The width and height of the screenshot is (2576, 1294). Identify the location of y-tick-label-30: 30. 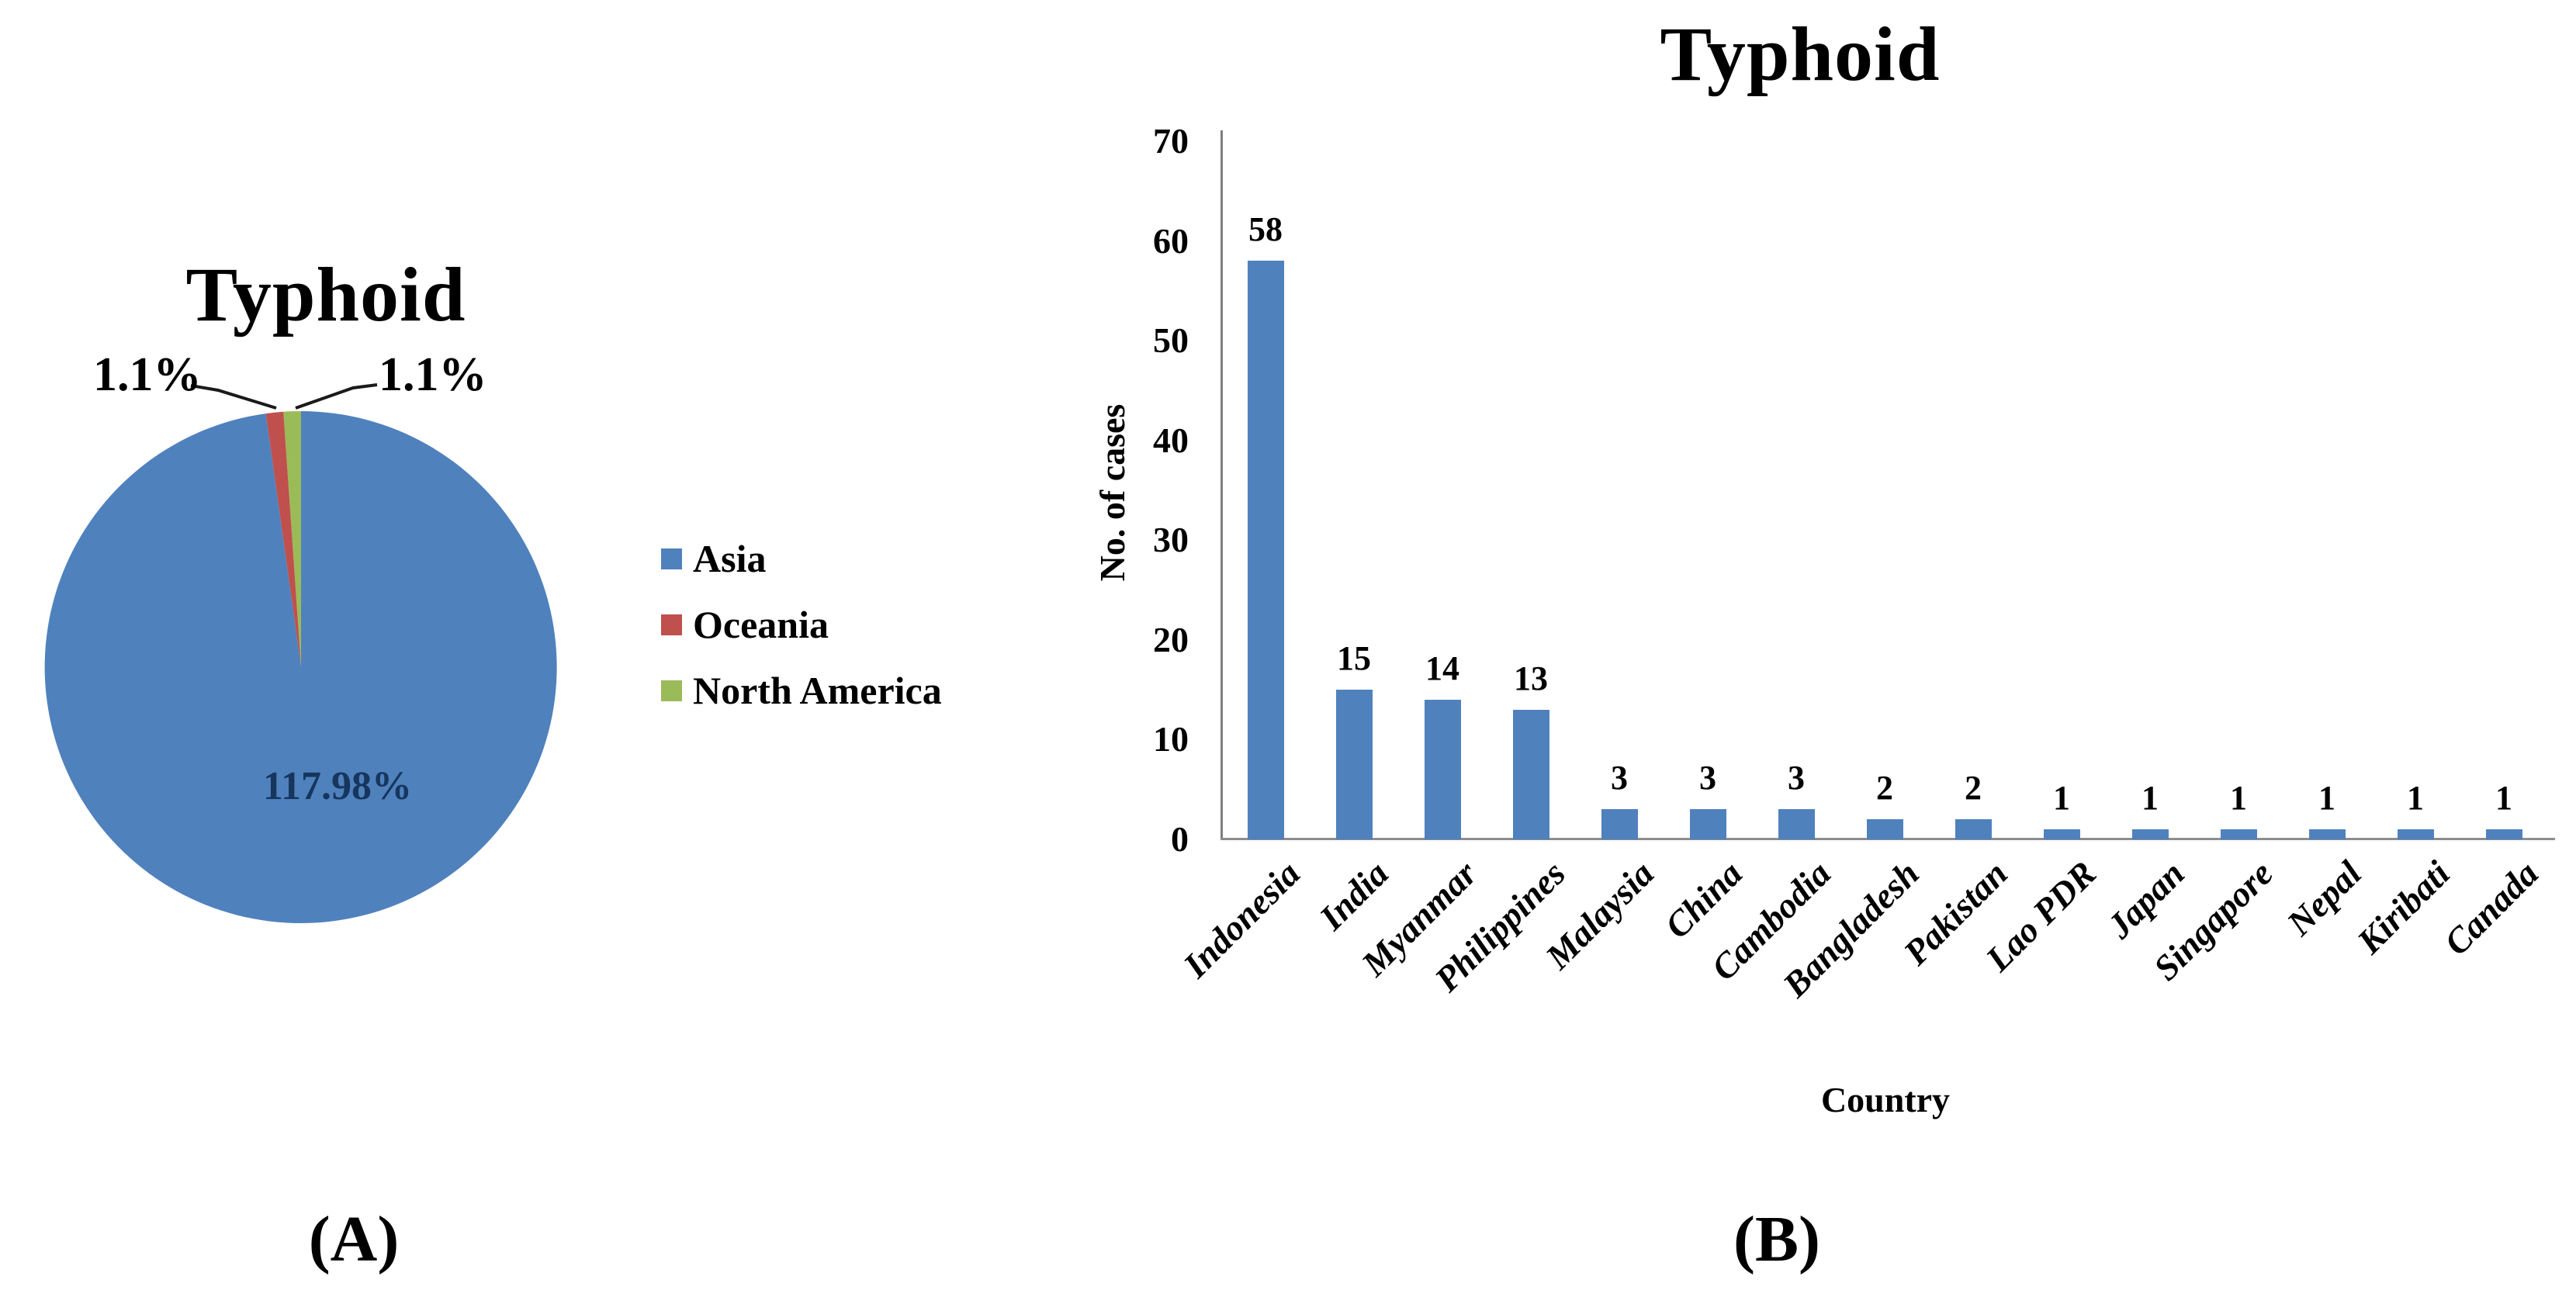
(1171, 540).